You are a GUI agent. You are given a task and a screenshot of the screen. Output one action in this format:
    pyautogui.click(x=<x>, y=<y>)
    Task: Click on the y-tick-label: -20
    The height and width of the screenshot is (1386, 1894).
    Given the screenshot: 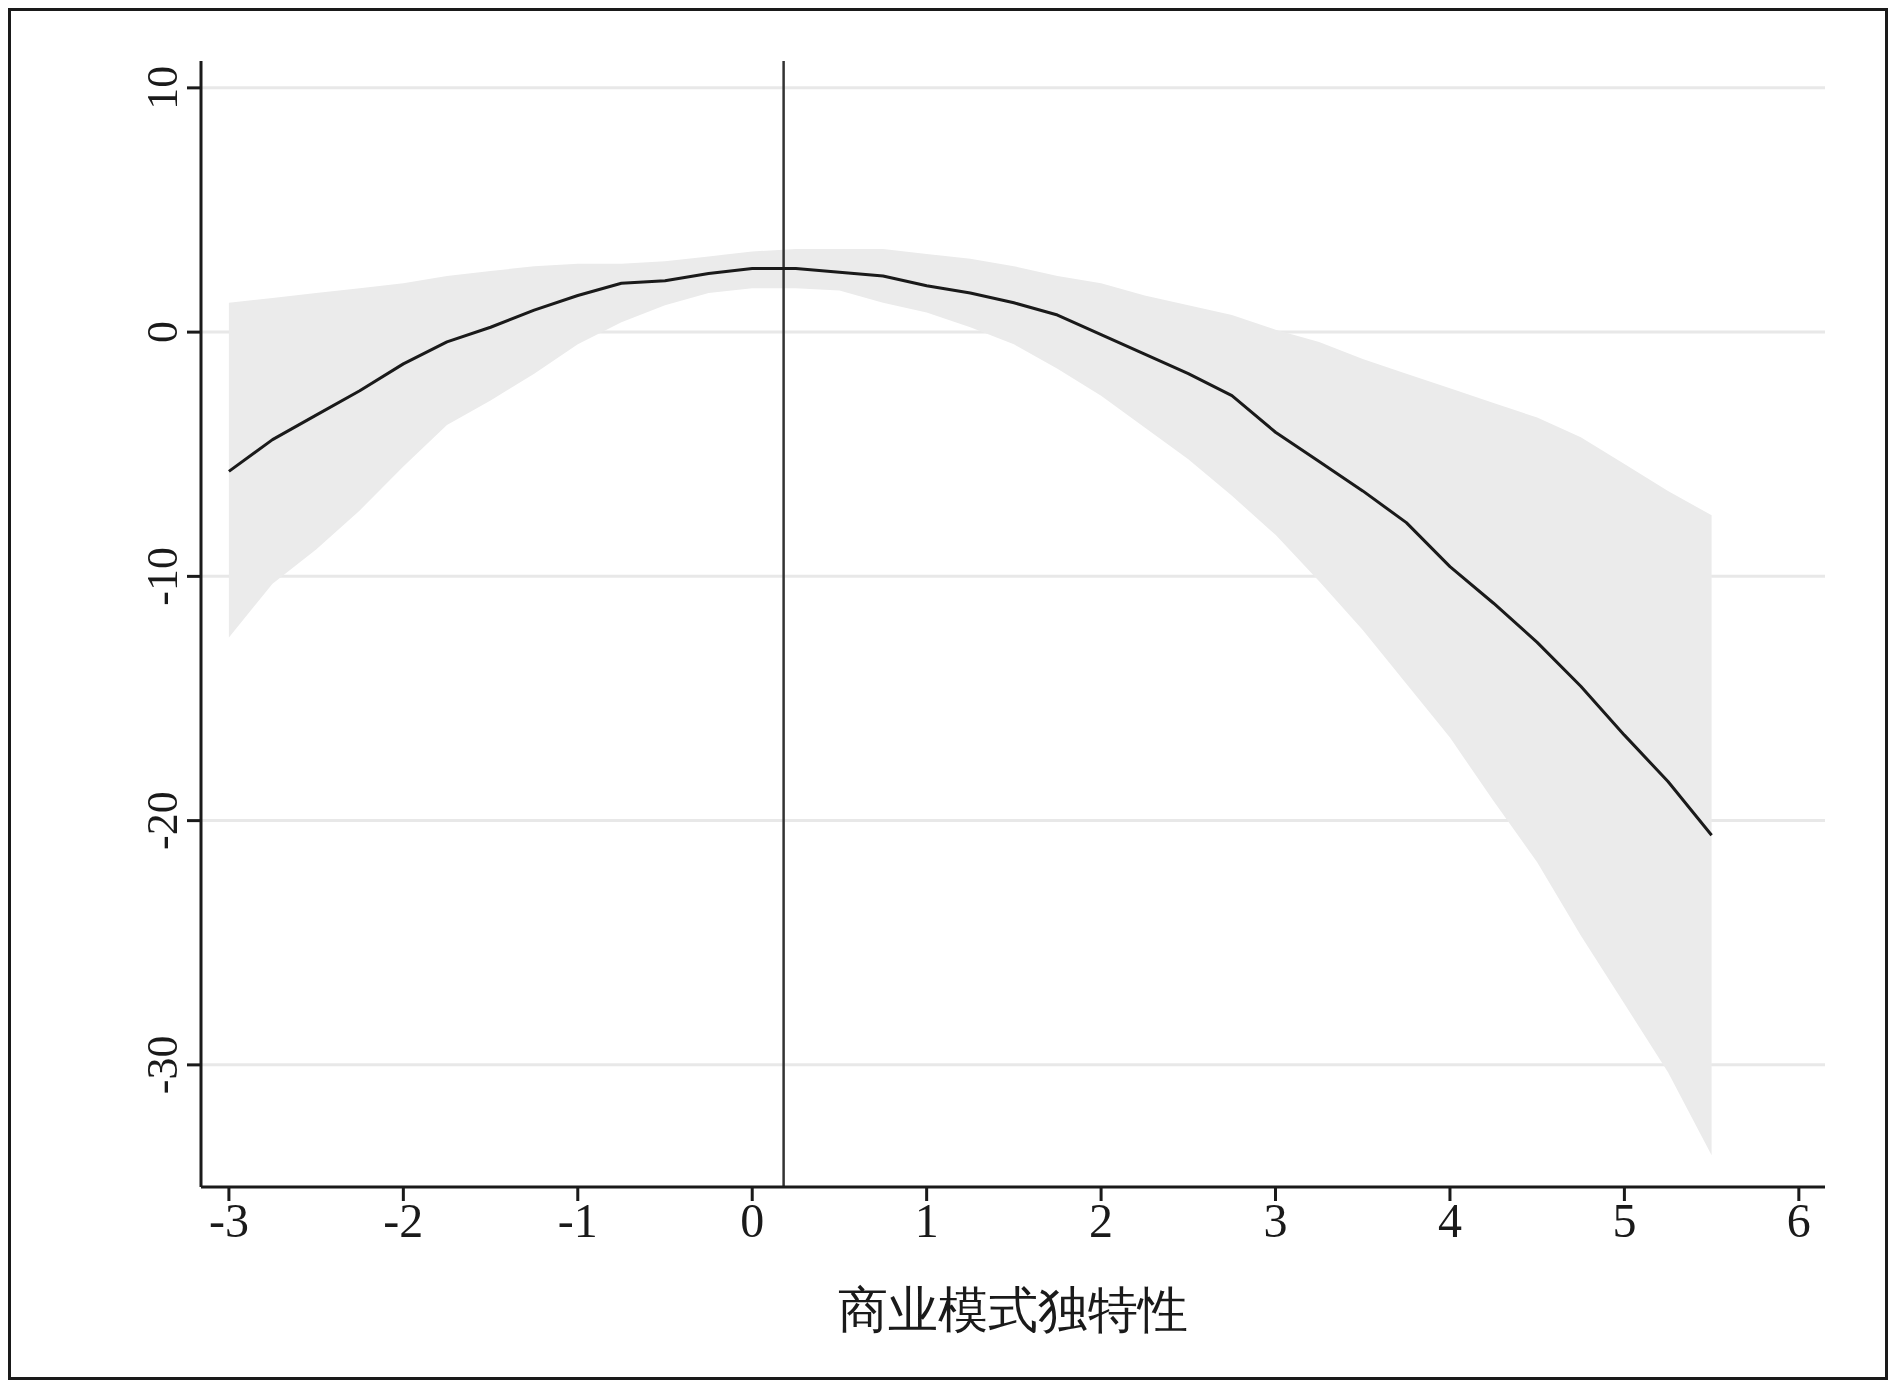 What is the action you would take?
    pyautogui.click(x=162, y=820)
    